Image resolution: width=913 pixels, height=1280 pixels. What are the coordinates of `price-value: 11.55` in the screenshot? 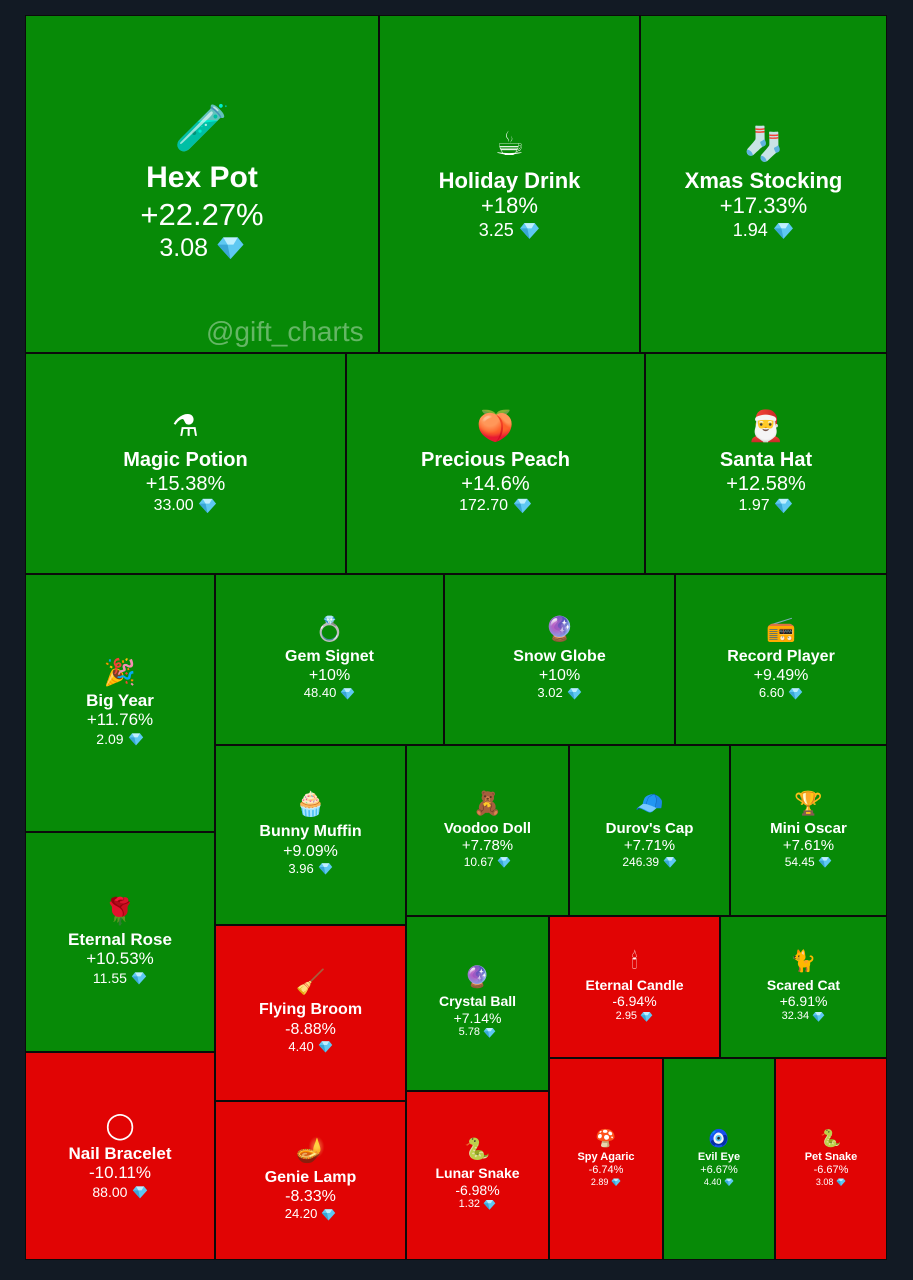 It's located at (109, 977).